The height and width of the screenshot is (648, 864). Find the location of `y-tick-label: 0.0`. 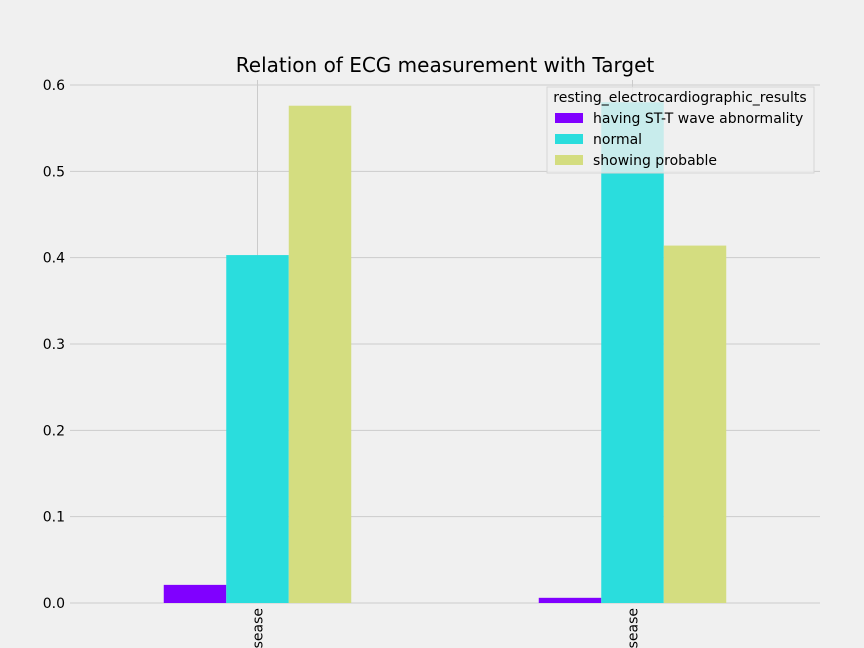

y-tick-label: 0.0 is located at coordinates (54, 604).